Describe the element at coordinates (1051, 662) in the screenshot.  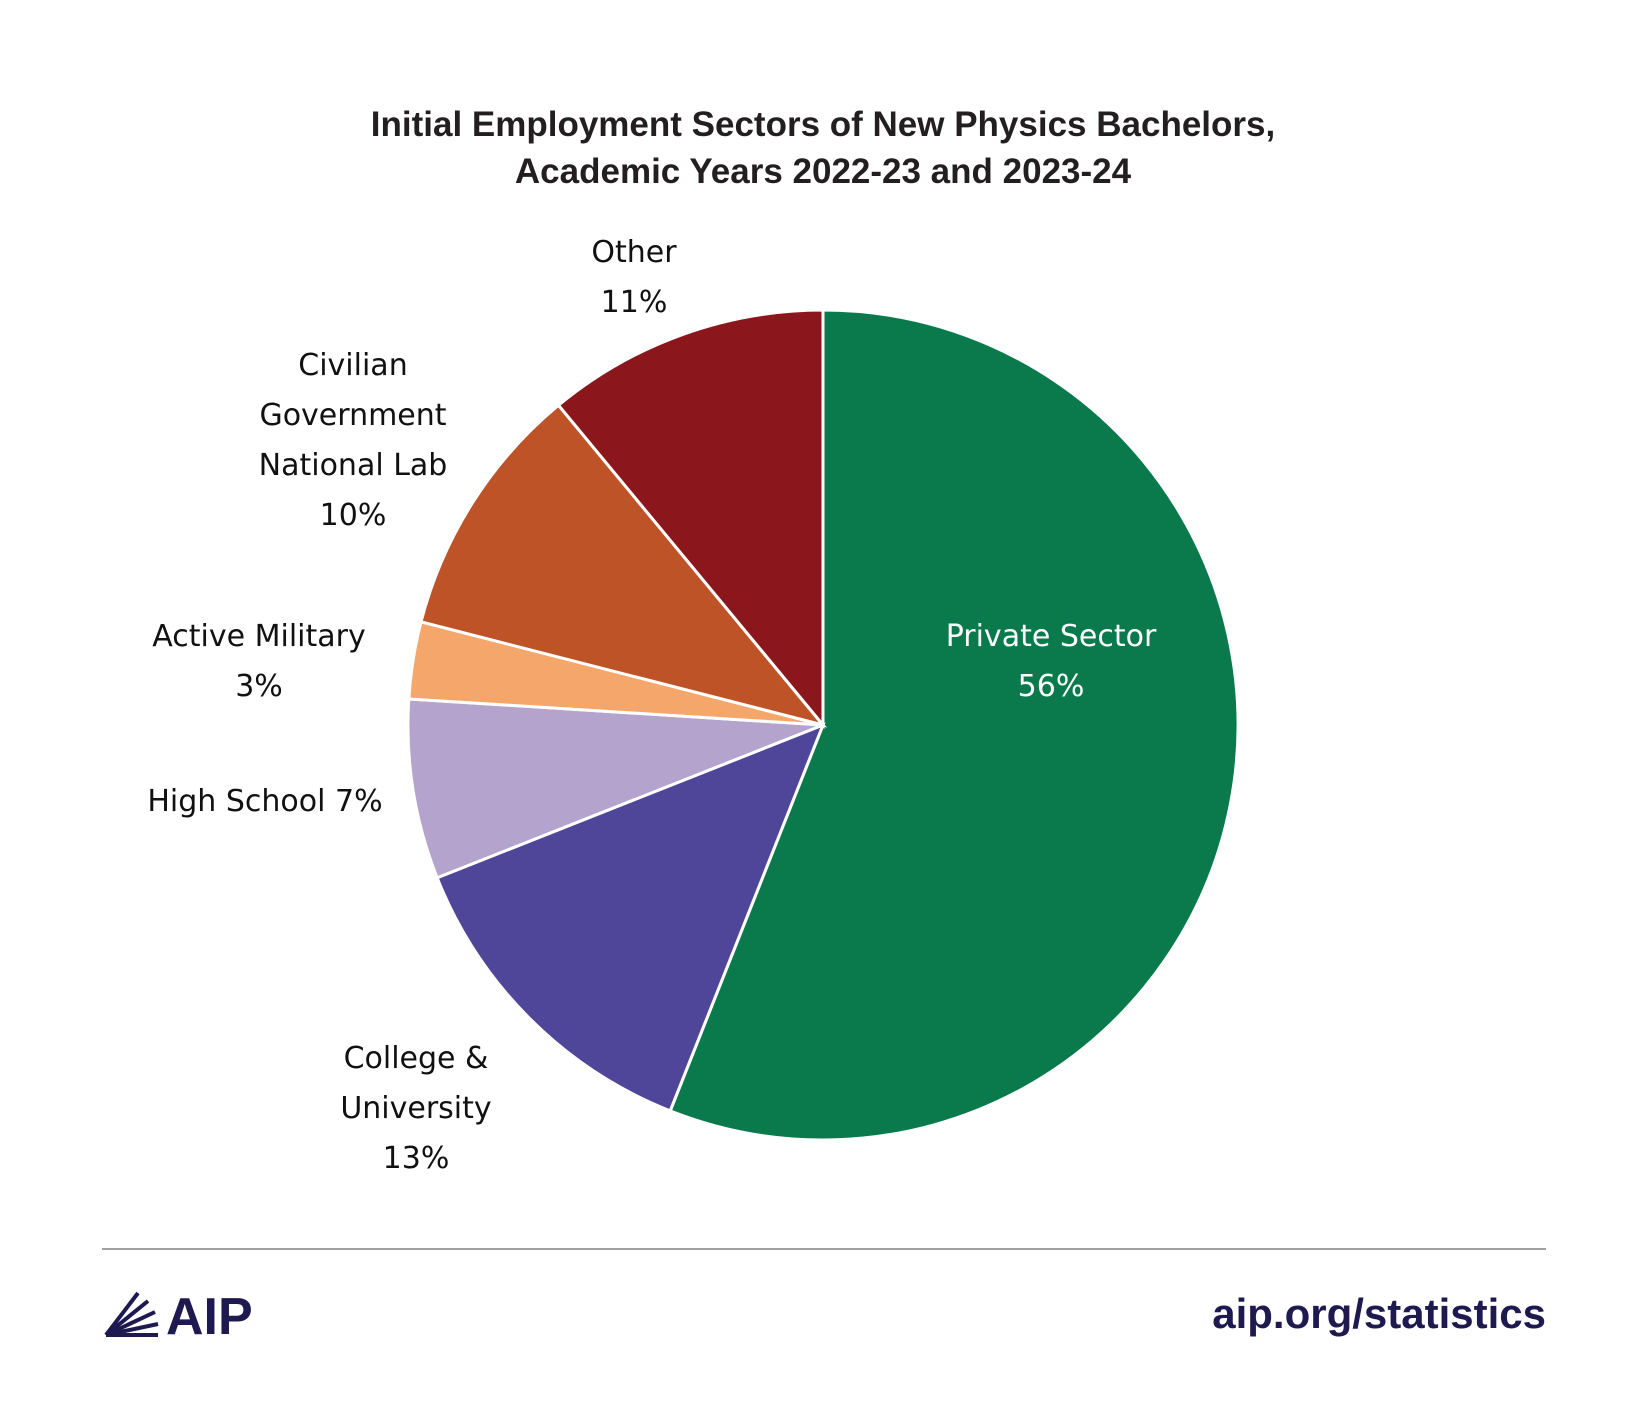
I see `slice-label: Private Sector 56%` at that location.